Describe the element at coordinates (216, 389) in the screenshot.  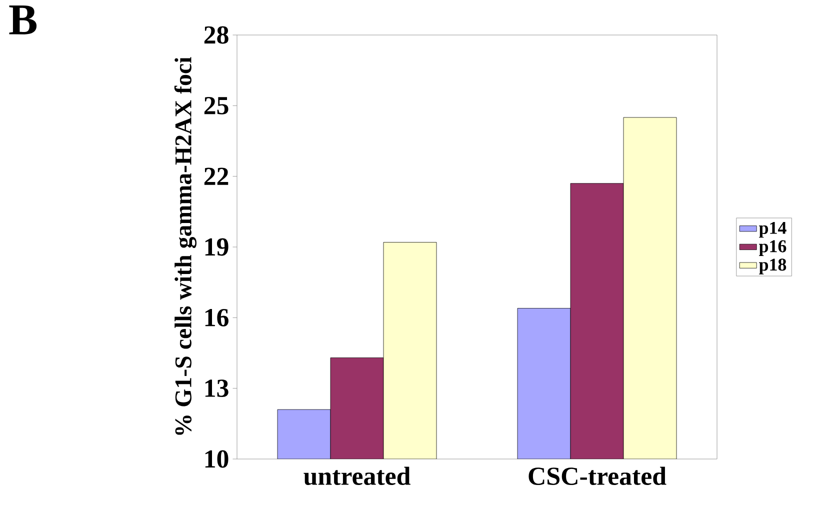
I see `y-tick-label: 13` at that location.